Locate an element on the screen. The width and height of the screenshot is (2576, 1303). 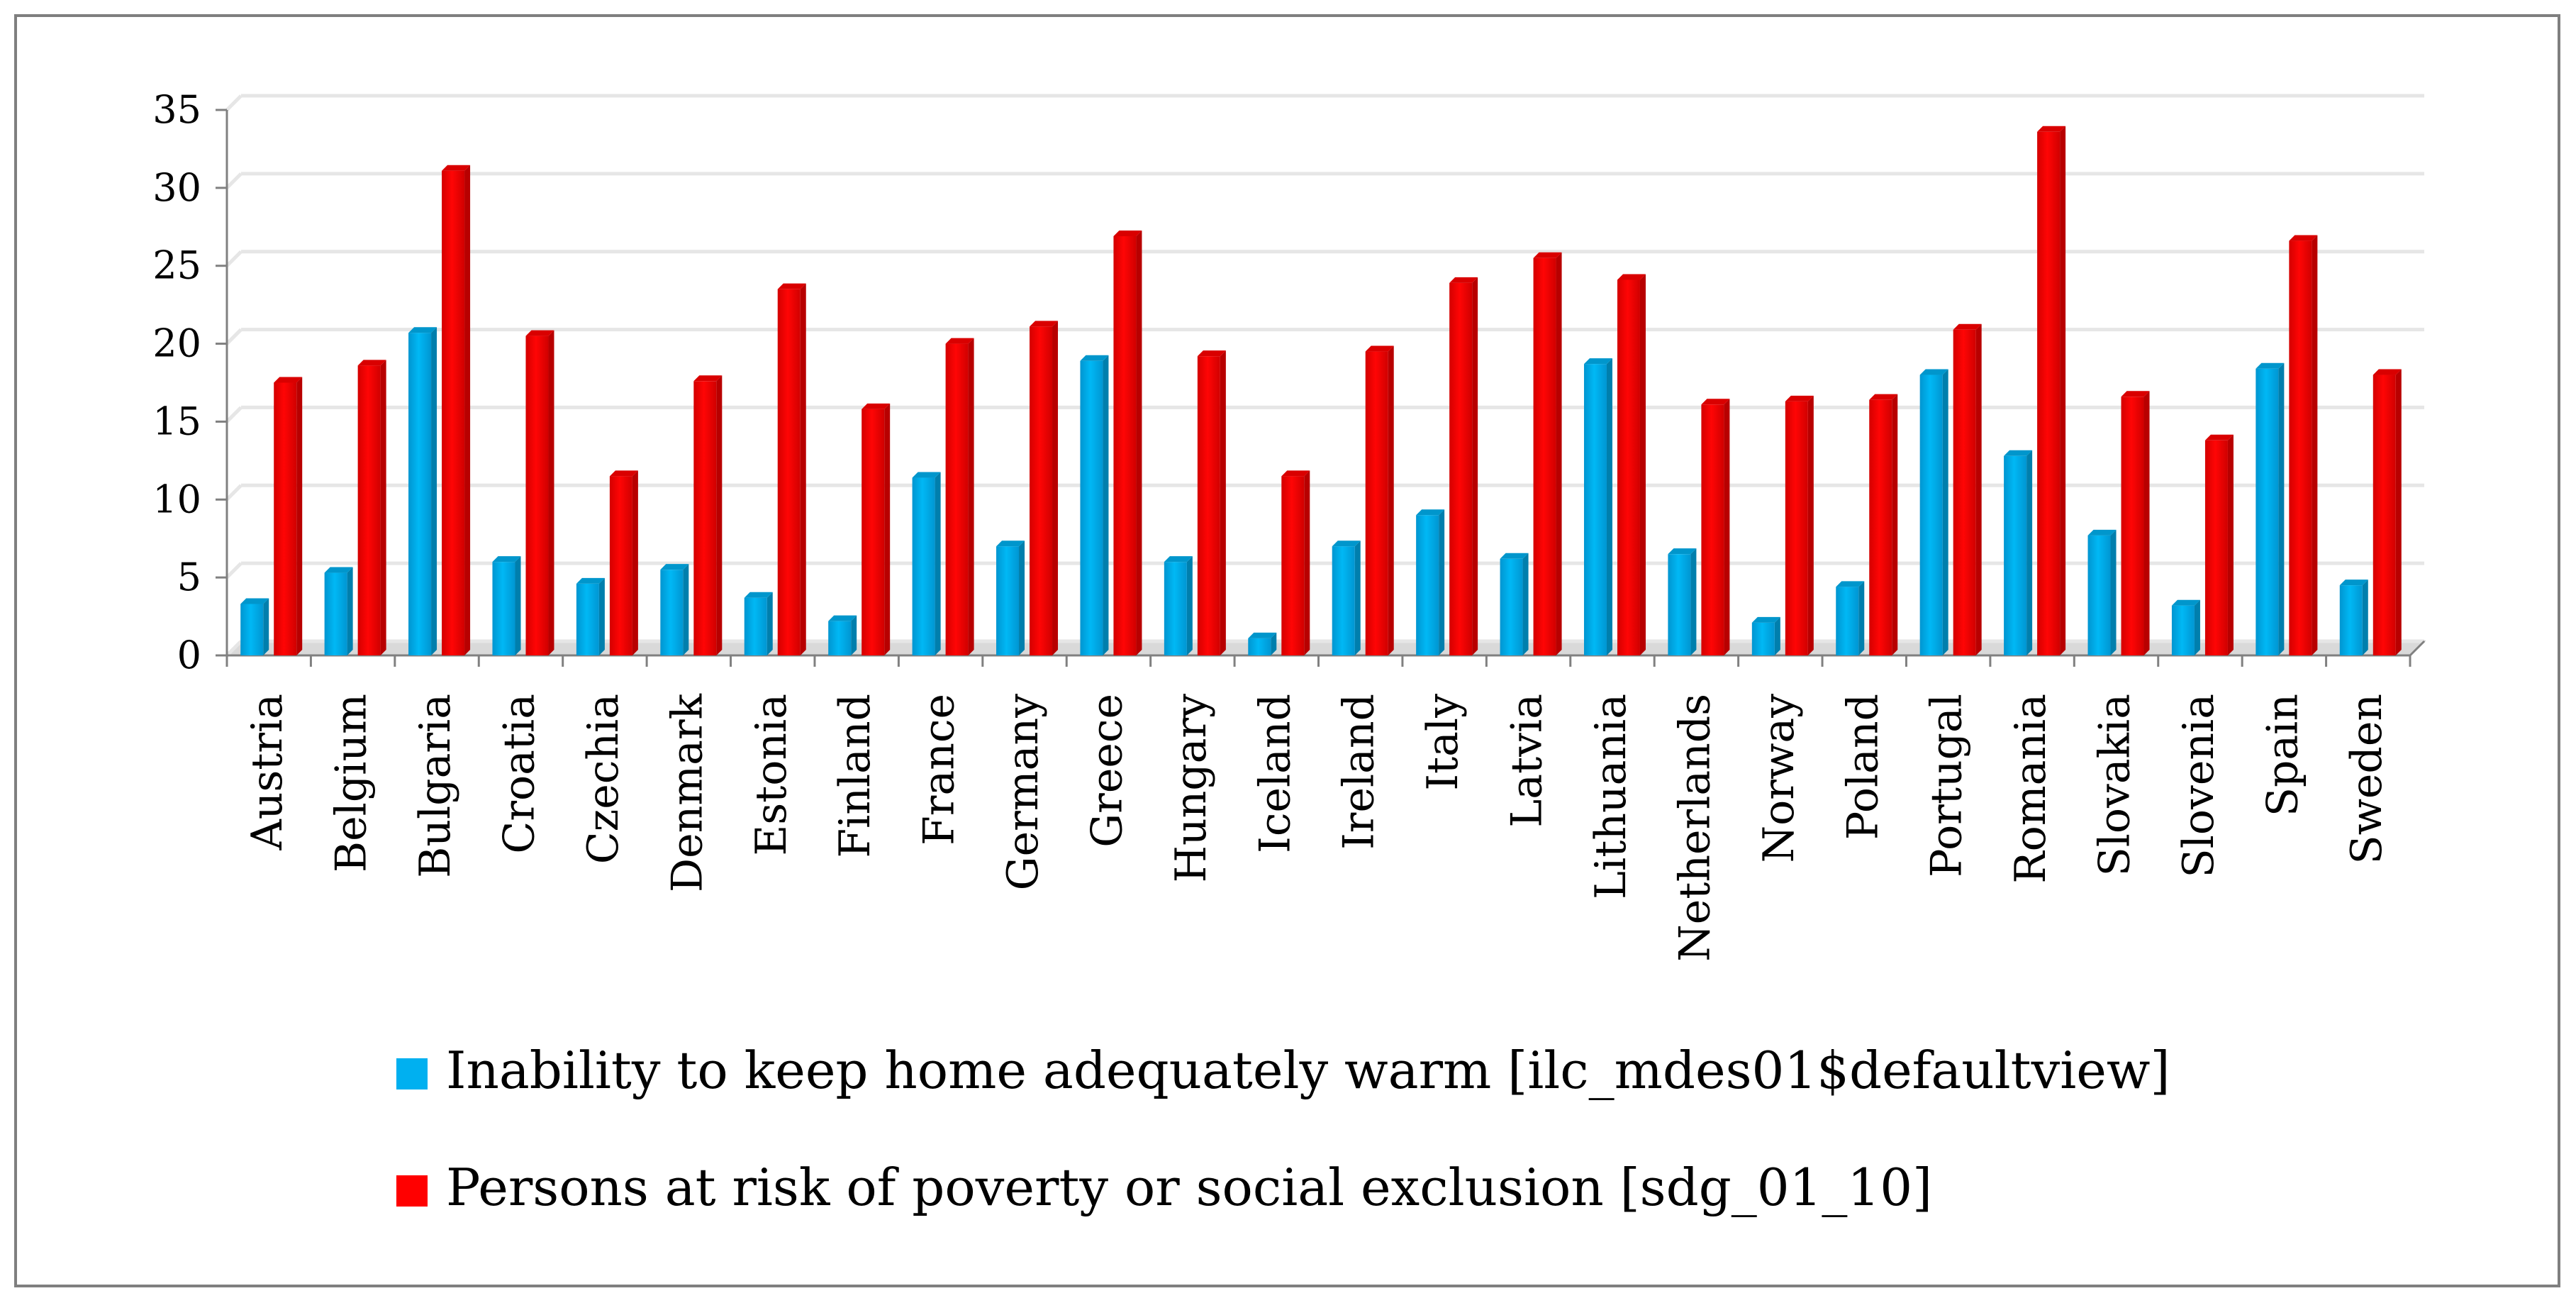
bar-poverty-iceland is located at coordinates (1295, 562).